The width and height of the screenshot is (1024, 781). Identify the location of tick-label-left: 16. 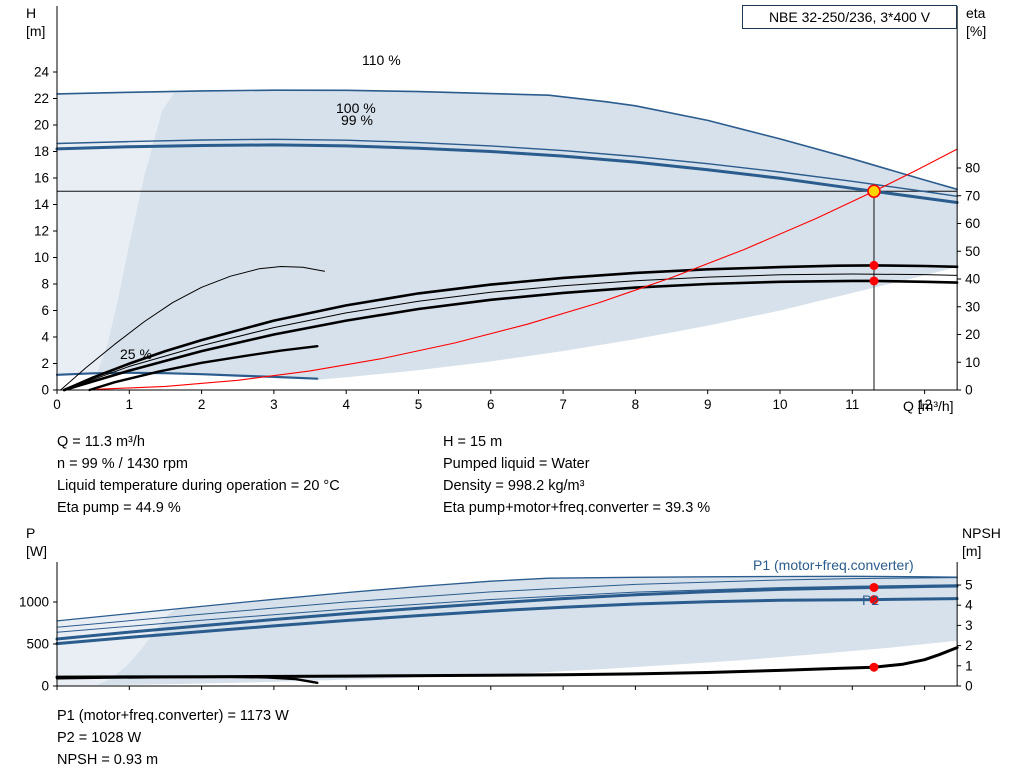
(41, 178).